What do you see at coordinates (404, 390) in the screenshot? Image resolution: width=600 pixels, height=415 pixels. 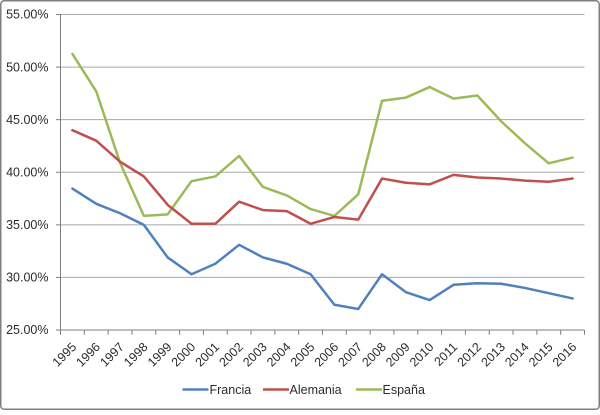 I see `svg-text: España` at bounding box center [404, 390].